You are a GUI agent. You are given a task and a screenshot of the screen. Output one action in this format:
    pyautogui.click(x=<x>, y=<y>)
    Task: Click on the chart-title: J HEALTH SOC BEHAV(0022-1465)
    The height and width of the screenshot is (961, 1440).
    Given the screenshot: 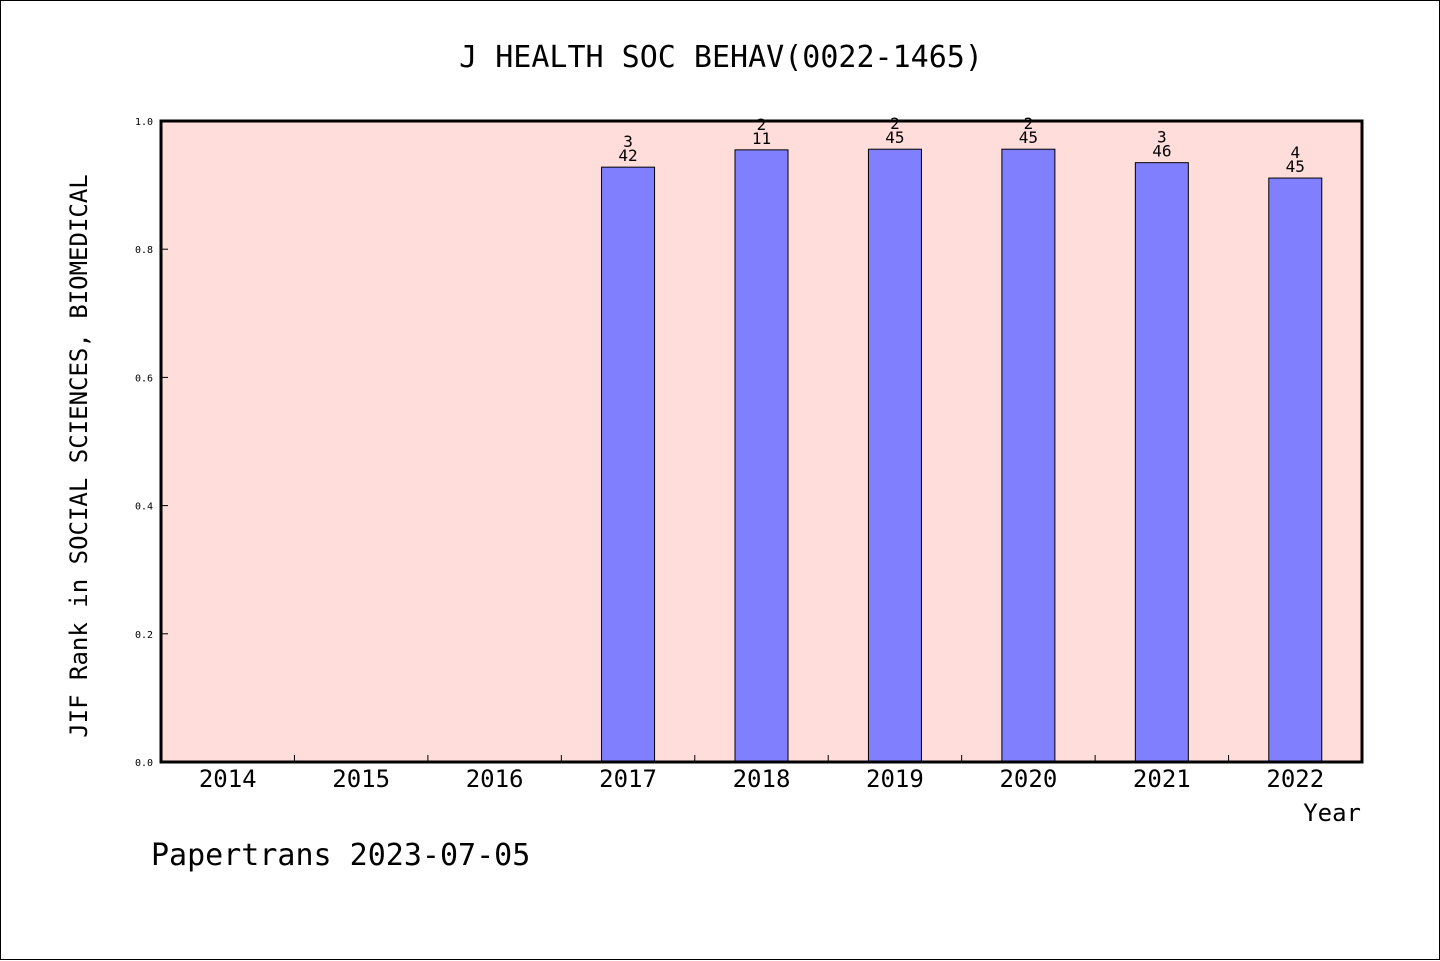 What is the action you would take?
    pyautogui.click(x=721, y=57)
    